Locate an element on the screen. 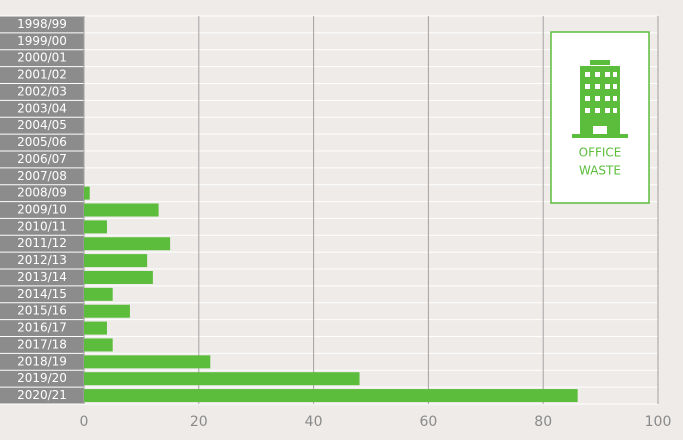  y-tick-label: 2015/16 is located at coordinates (42, 311).